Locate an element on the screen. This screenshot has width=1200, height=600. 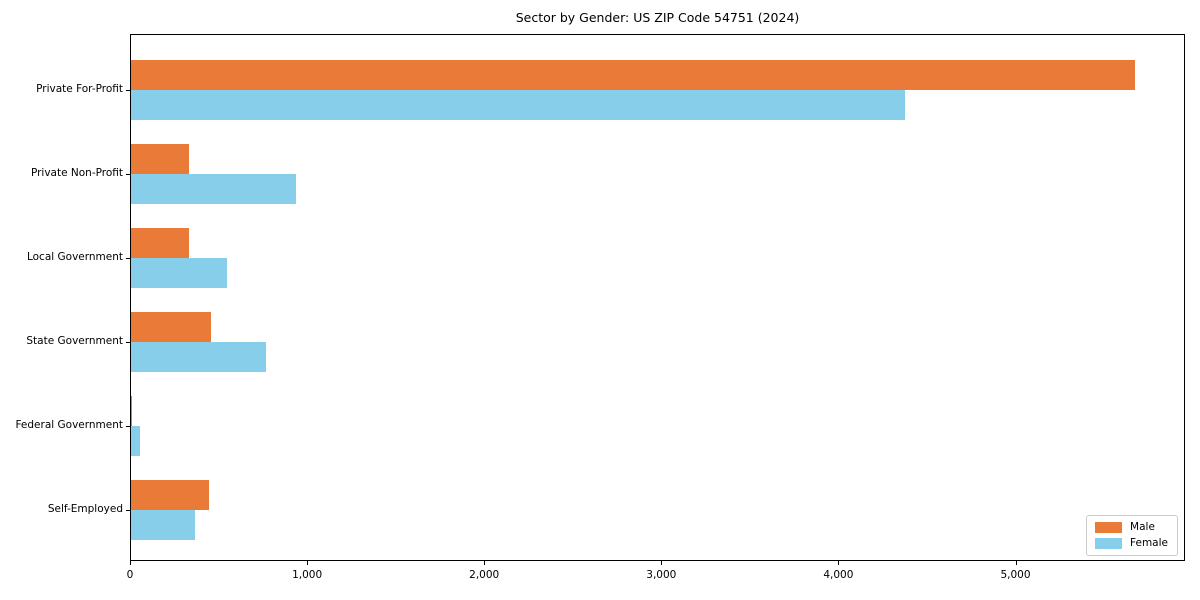
x-tick-label: 3,000 is located at coordinates (661, 575).